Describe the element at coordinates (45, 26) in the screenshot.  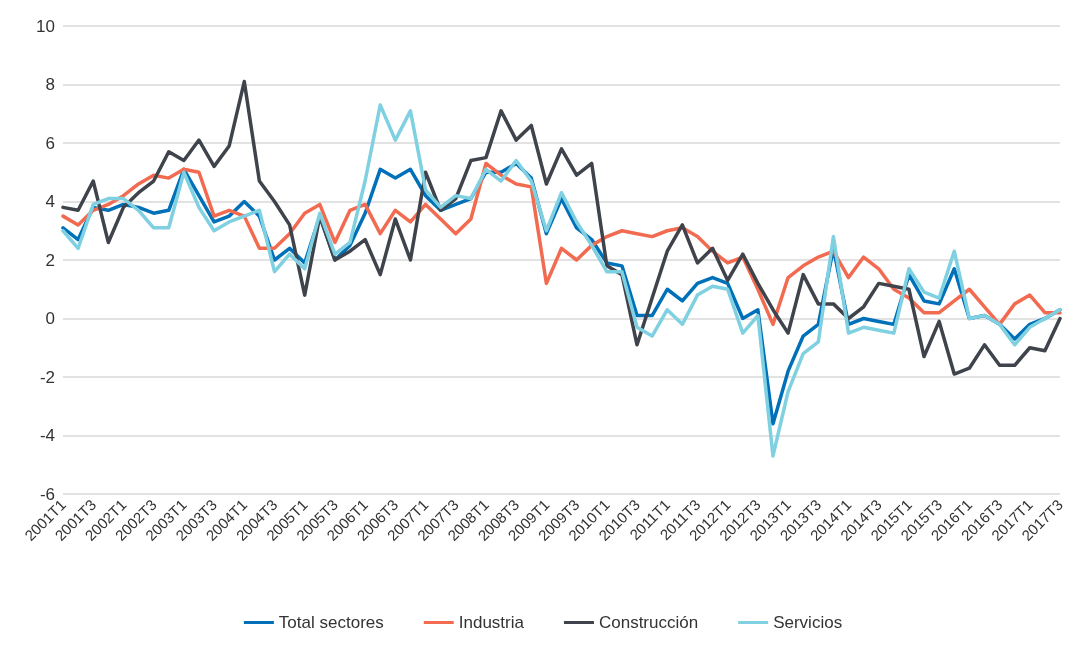
I see `y-tick-label: 10` at that location.